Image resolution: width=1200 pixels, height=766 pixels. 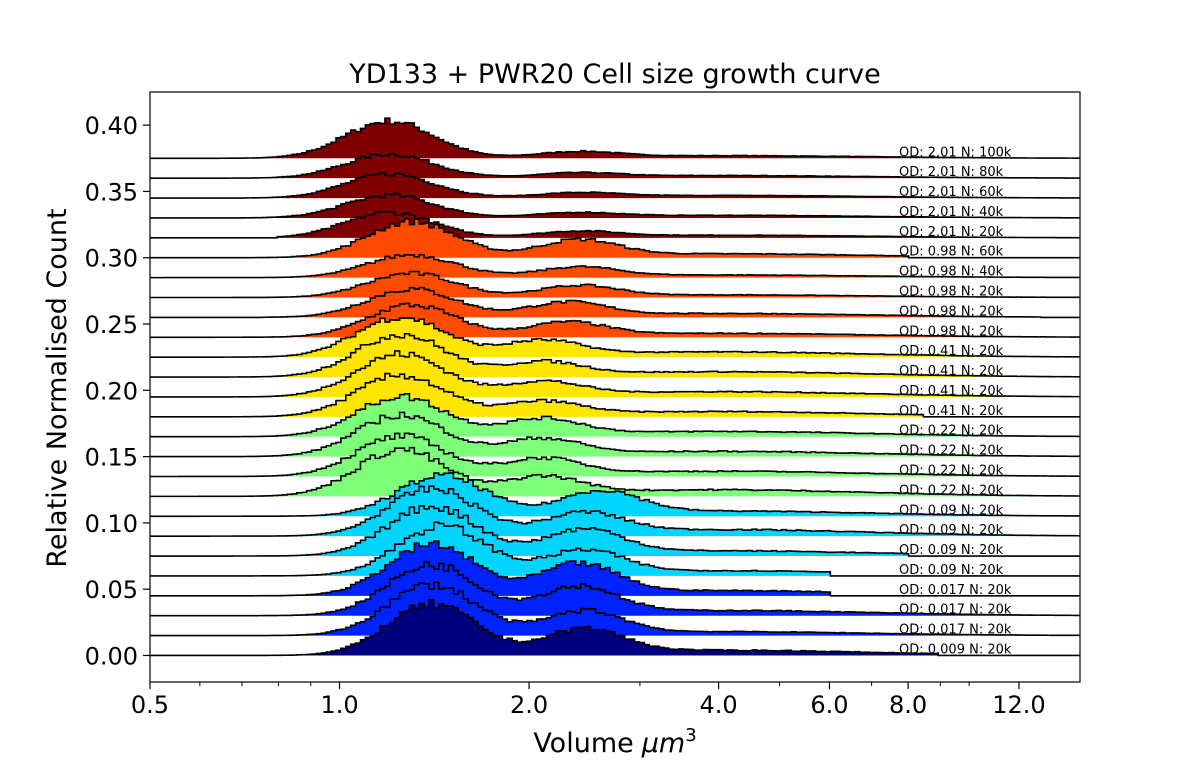 What do you see at coordinates (111, 458) in the screenshot?
I see `y-tick-label: 0.15` at bounding box center [111, 458].